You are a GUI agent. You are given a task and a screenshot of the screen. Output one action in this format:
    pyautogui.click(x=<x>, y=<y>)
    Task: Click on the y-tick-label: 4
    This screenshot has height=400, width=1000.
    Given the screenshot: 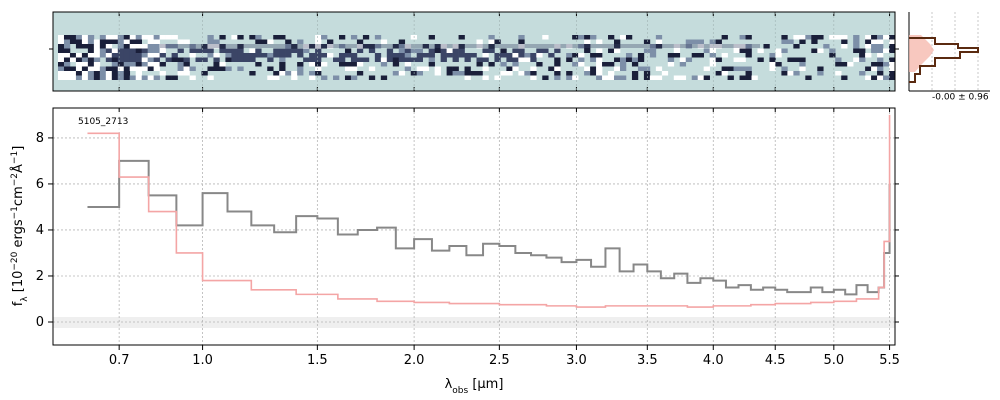 What is the action you would take?
    pyautogui.click(x=40, y=230)
    